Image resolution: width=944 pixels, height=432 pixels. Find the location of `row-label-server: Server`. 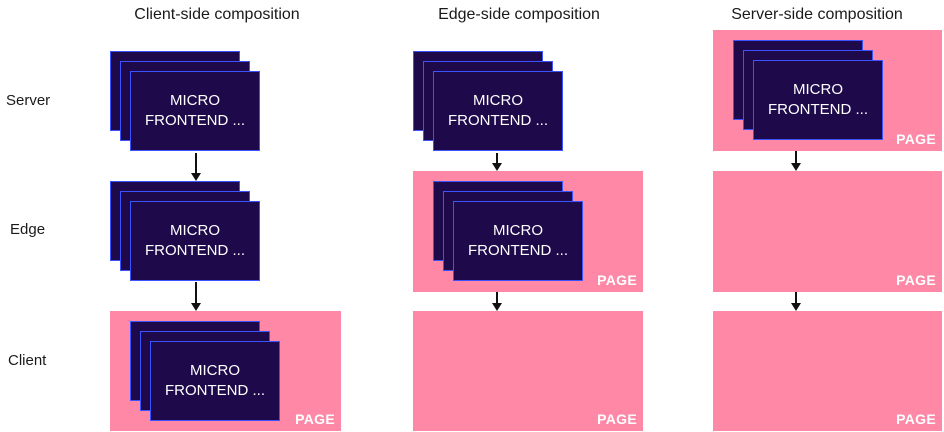

row-label-server: Server is located at coordinates (28, 100).